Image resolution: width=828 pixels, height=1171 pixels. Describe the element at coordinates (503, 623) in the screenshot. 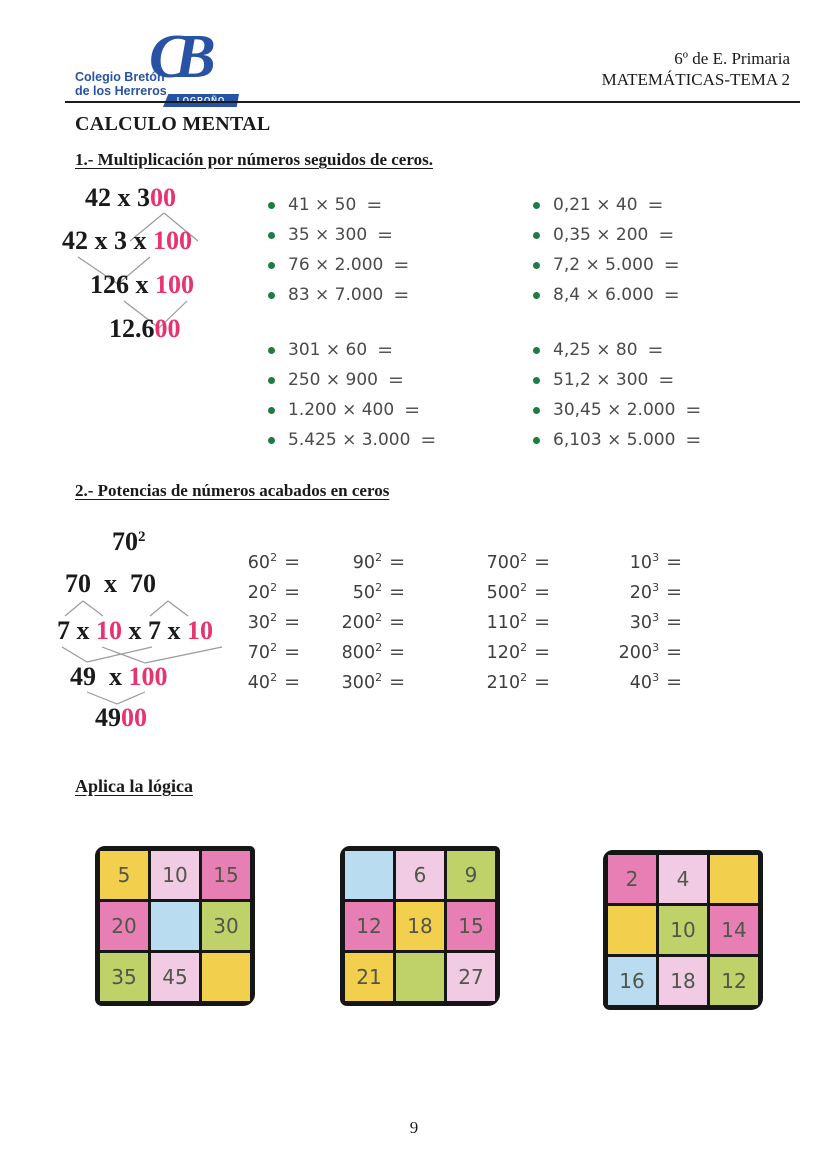

I see `power-base: 110` at that location.